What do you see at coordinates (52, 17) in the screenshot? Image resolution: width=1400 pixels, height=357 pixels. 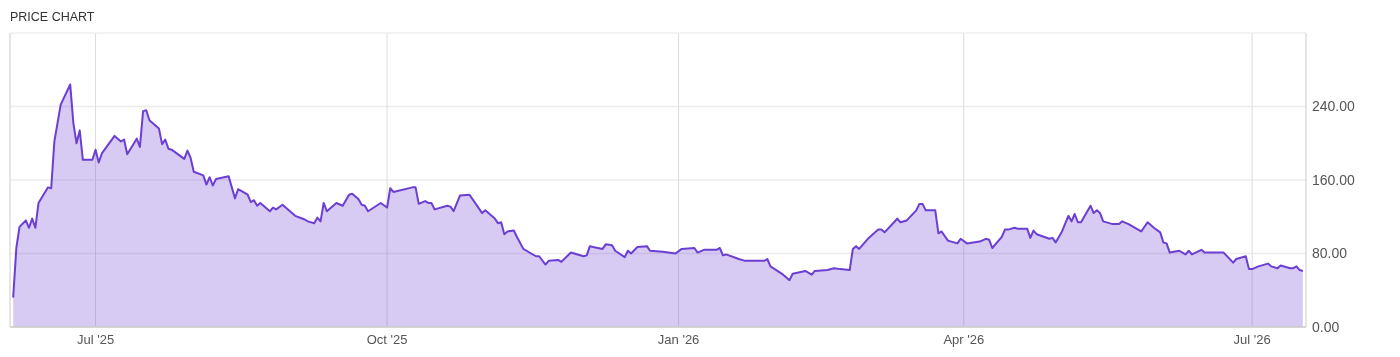 I see `chart-title: PRICE CHART` at bounding box center [52, 17].